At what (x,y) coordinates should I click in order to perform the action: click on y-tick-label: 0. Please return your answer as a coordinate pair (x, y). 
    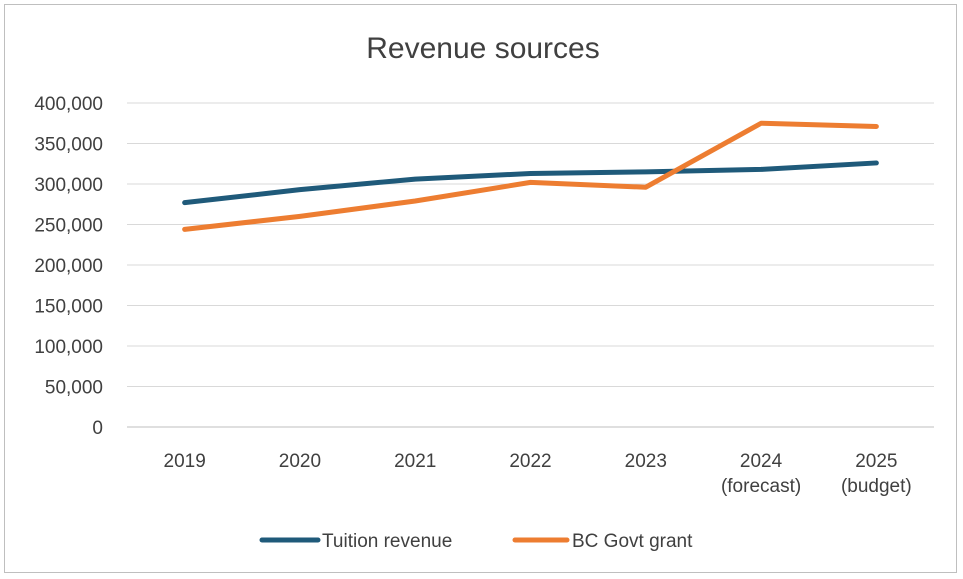
    Looking at the image, I should click on (97, 428).